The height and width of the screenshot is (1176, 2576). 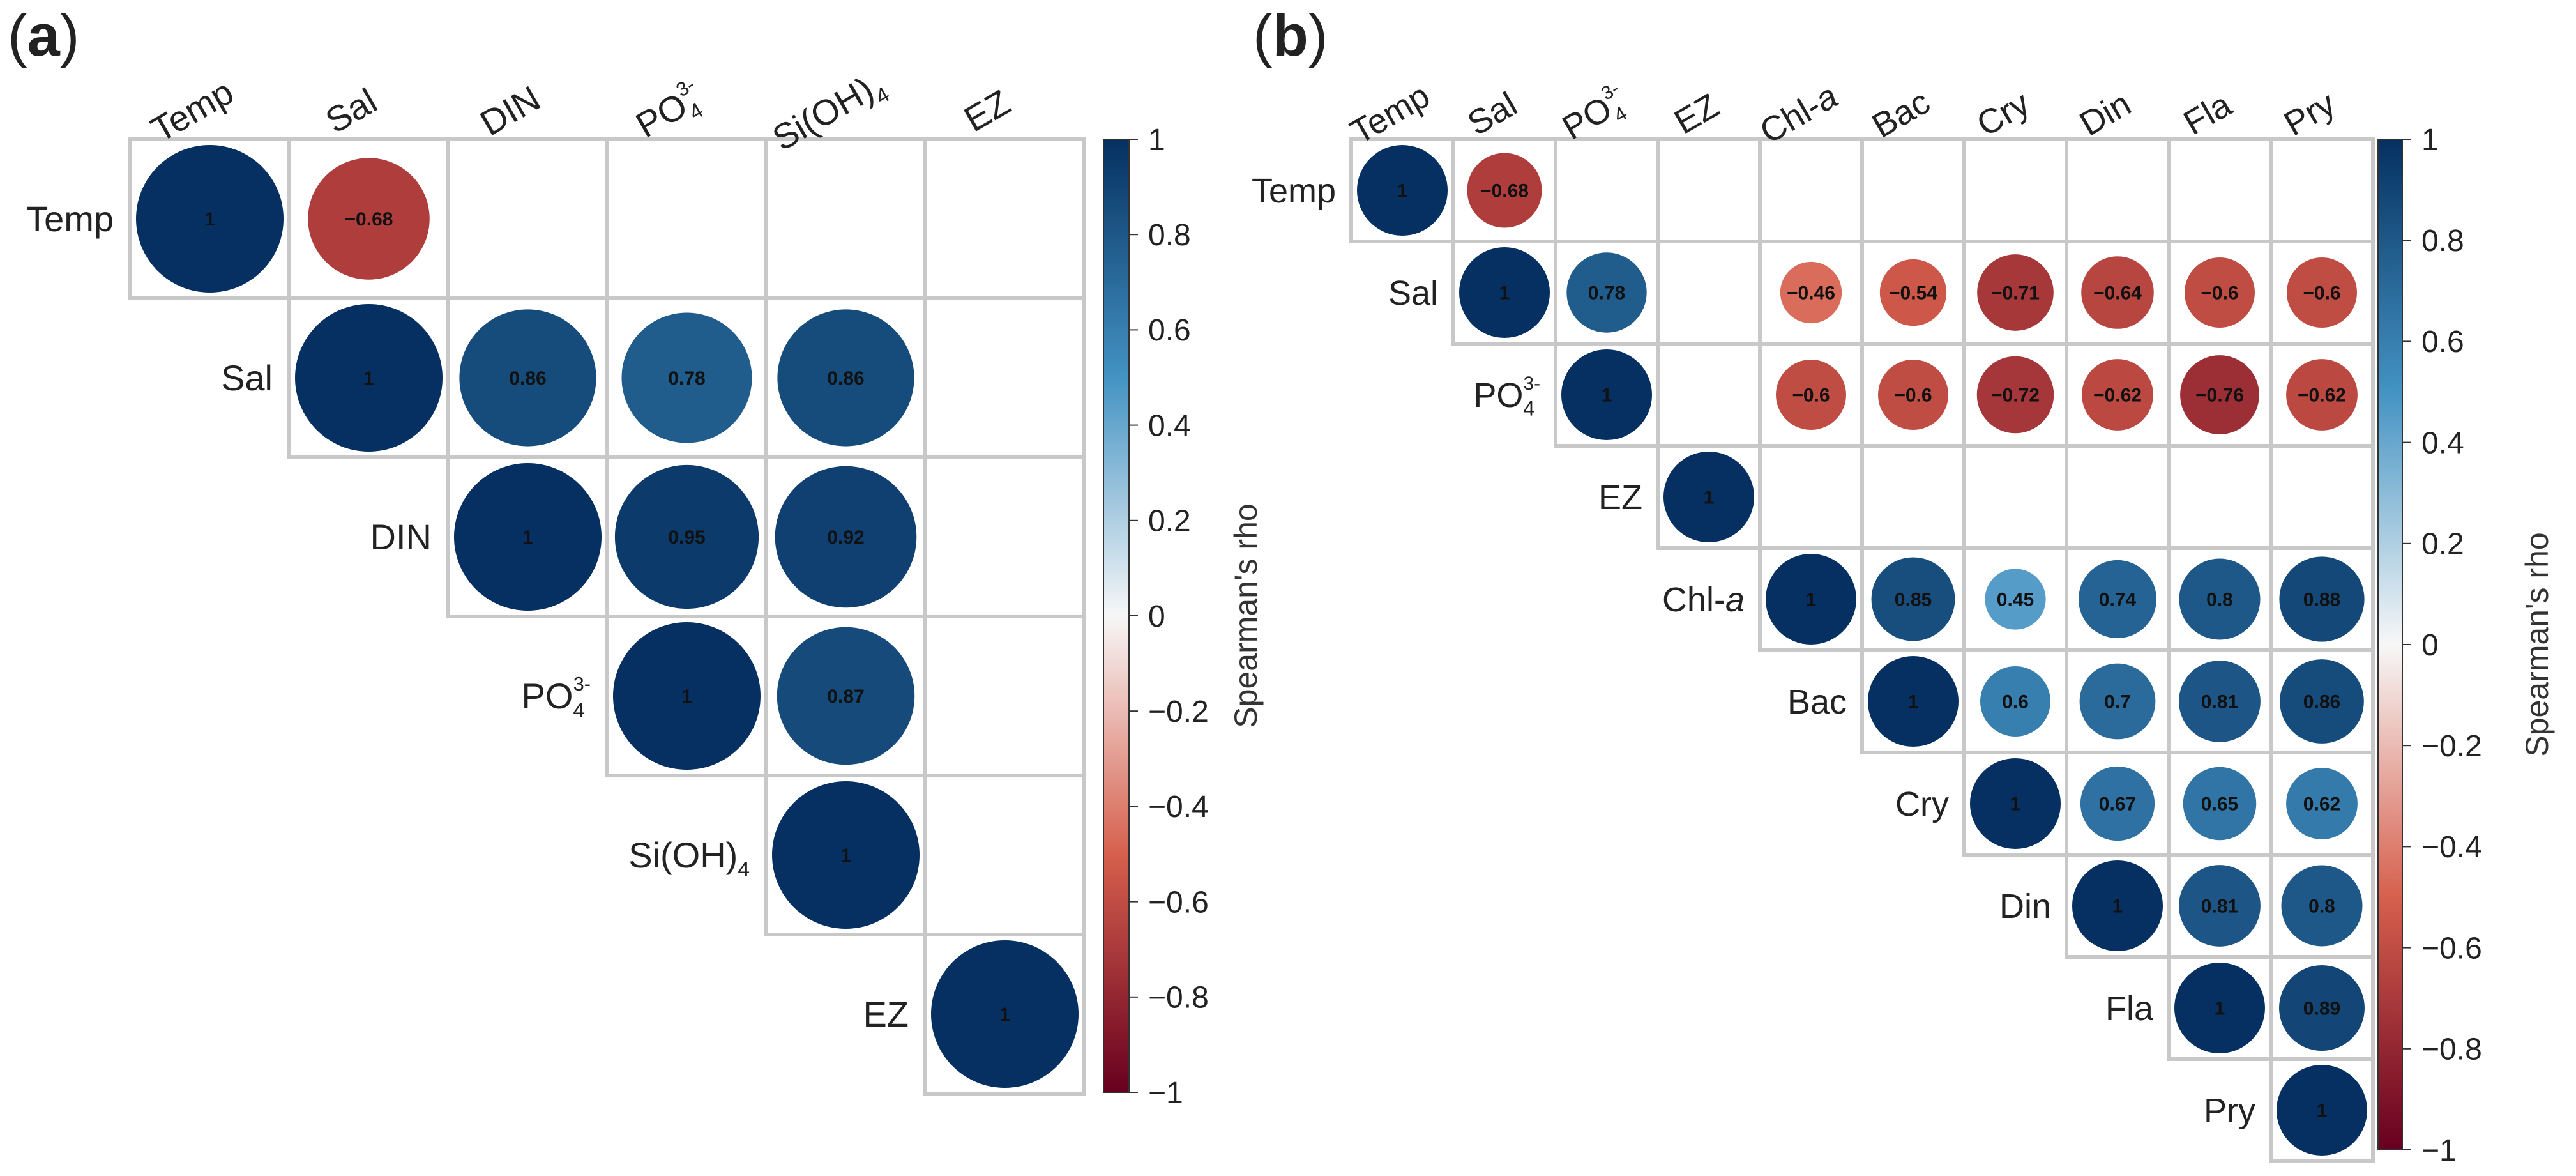 I want to click on correlation-value-label: 0.45, so click(x=2016, y=600).